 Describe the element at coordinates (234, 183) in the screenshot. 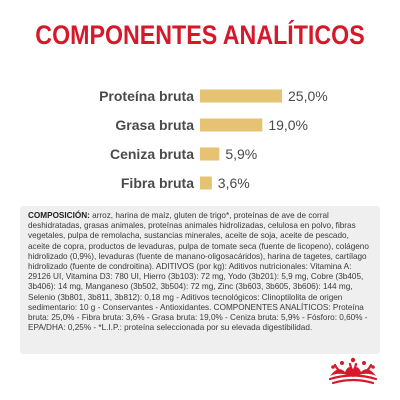

I see `value-label: 3,6%` at that location.